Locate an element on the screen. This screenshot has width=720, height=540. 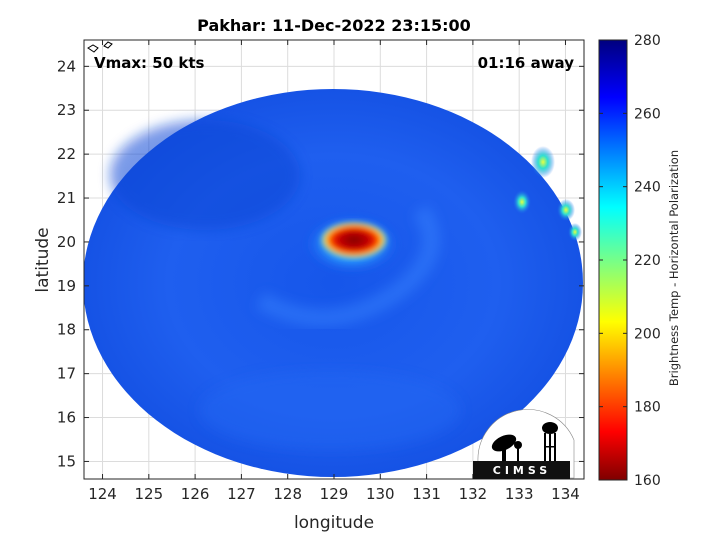
x-tick-label: 128 is located at coordinates (287, 494).